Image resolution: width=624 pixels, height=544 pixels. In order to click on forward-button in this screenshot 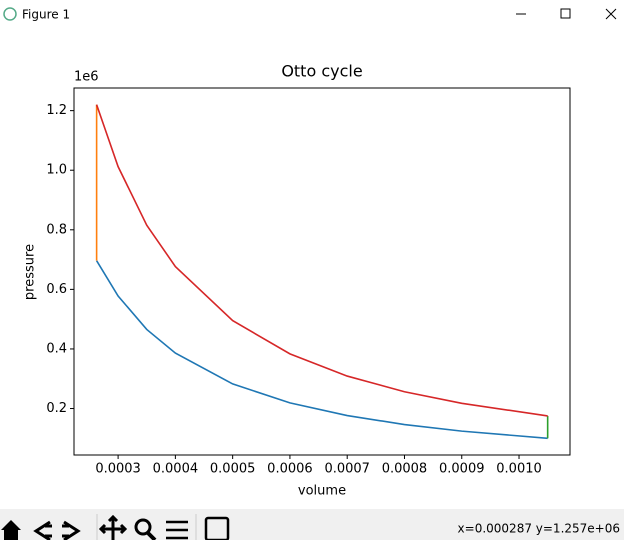, I will do `click(71, 531)`.